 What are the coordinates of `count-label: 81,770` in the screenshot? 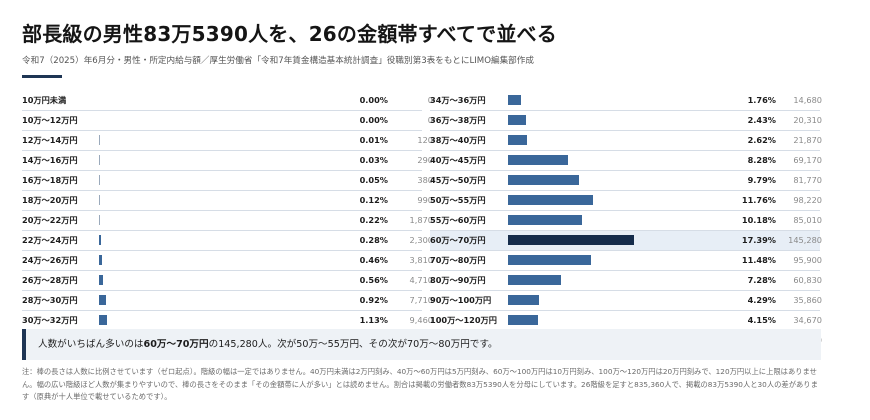 It's located at (807, 180).